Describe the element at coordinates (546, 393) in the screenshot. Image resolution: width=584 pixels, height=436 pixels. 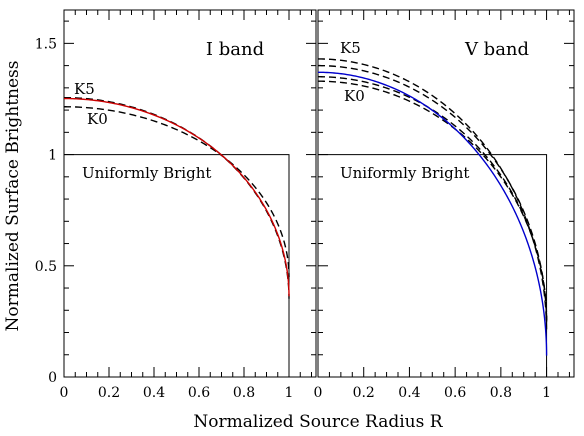
I see `v-band-x-tick-label: 1` at that location.